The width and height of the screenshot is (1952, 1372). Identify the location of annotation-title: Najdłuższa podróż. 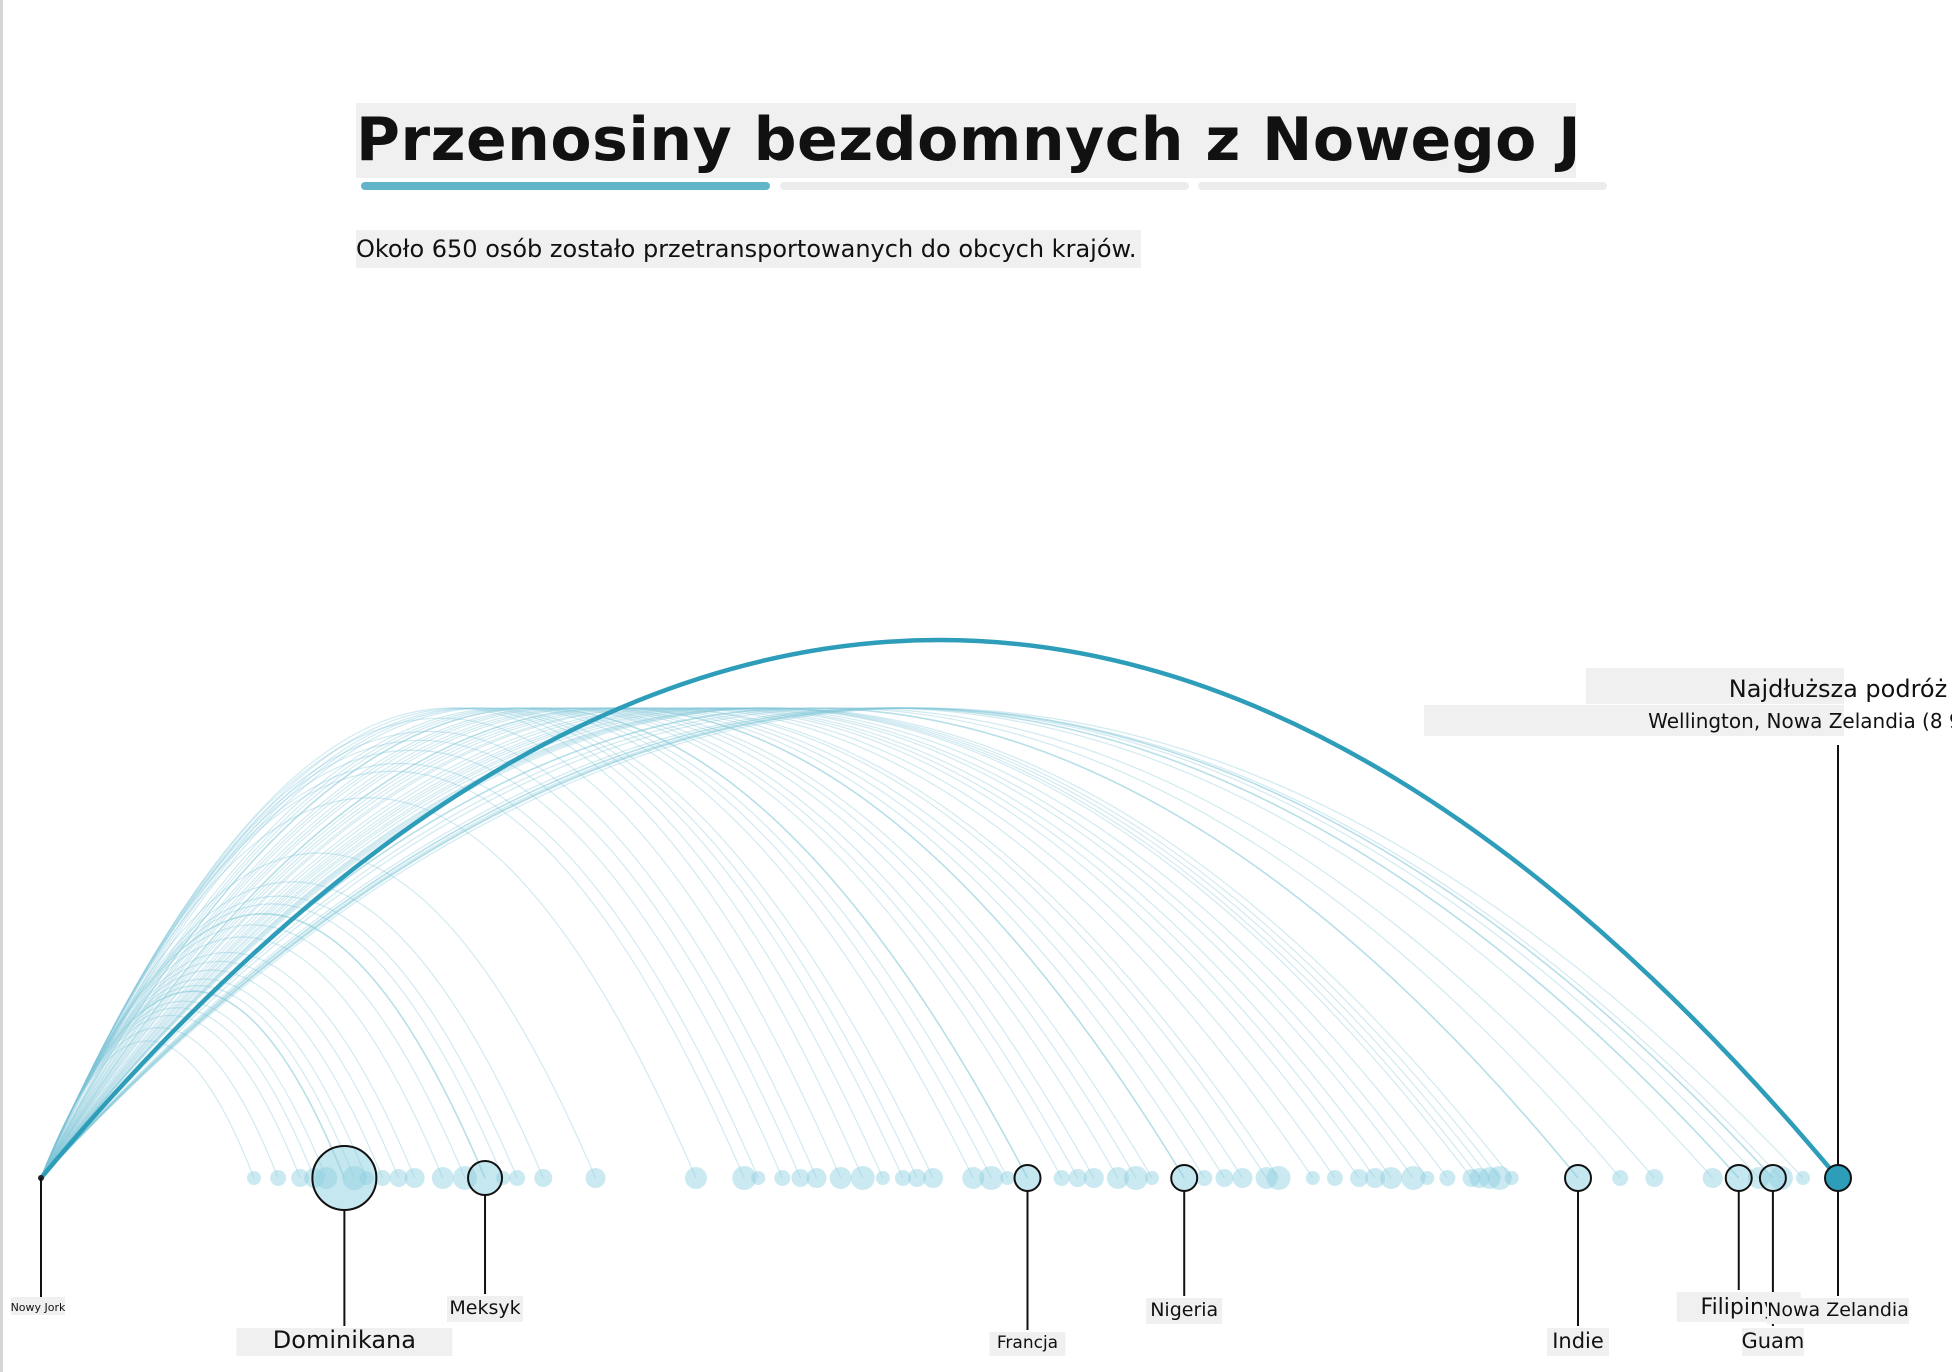
(1838, 689).